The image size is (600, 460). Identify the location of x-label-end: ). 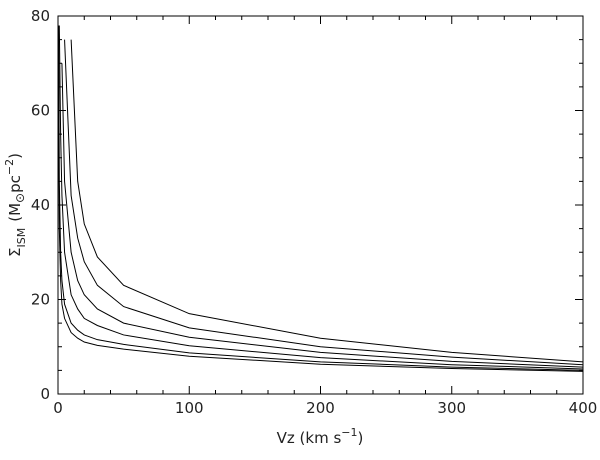
(361, 438).